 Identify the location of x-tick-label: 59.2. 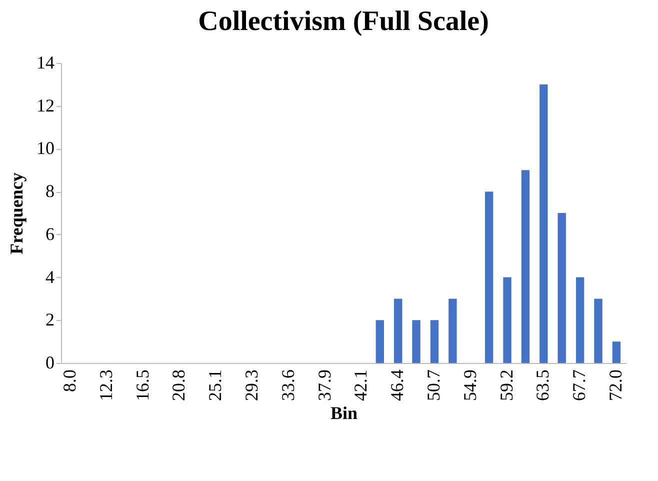
(506, 385).